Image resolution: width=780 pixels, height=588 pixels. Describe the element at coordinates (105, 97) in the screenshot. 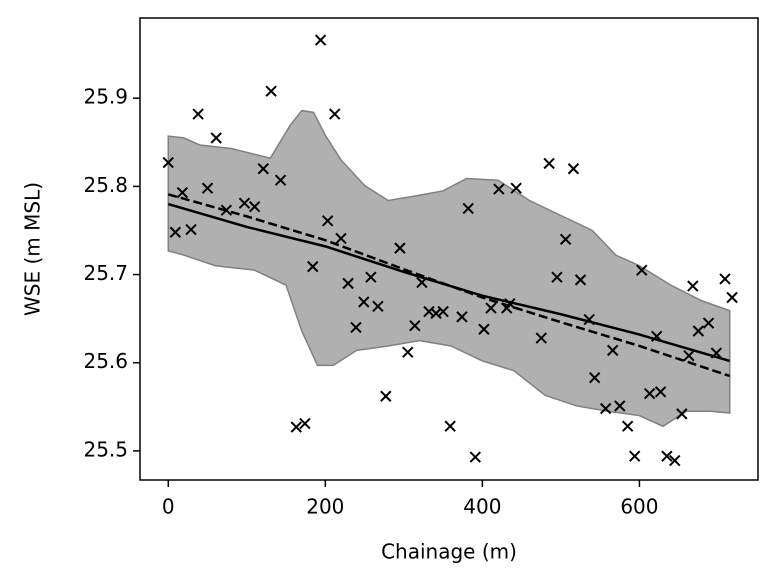

I see `y-tick-label: 25.9` at that location.